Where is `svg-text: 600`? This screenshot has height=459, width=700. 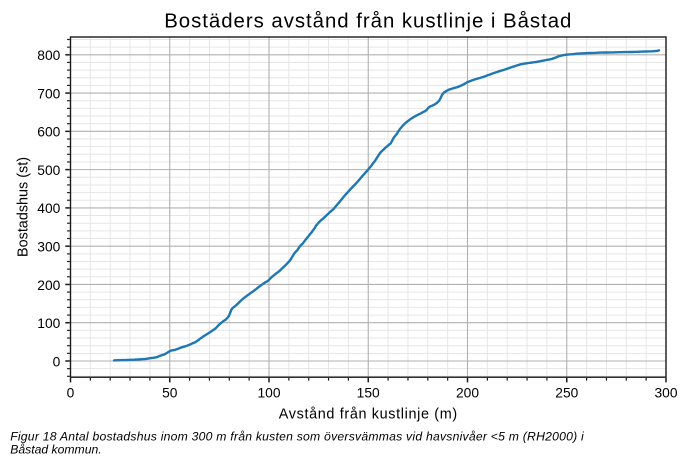
svg-text: 600 is located at coordinates (48, 132).